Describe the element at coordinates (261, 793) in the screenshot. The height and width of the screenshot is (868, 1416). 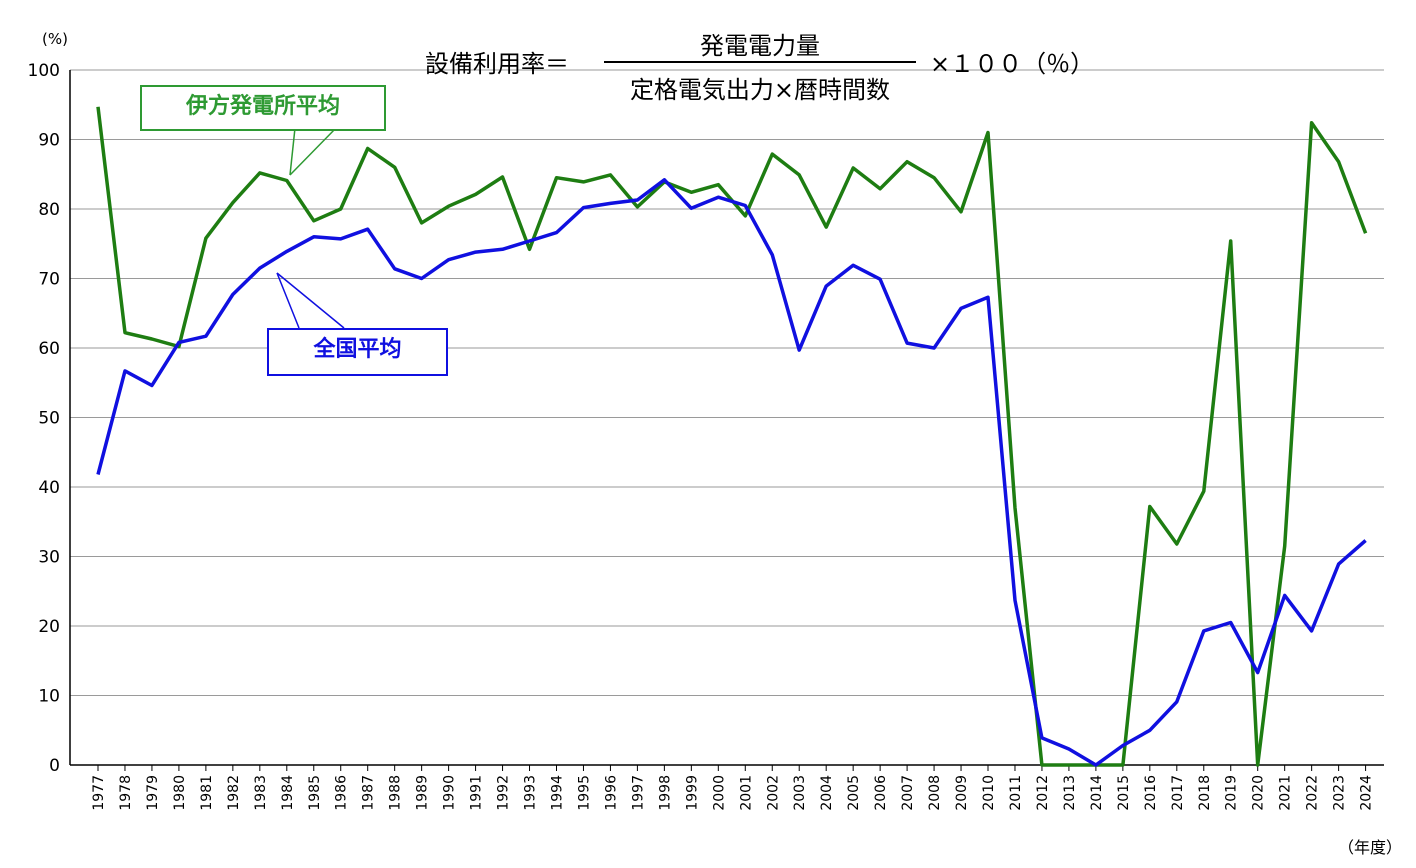
I see `x-tick-label: 1983` at that location.